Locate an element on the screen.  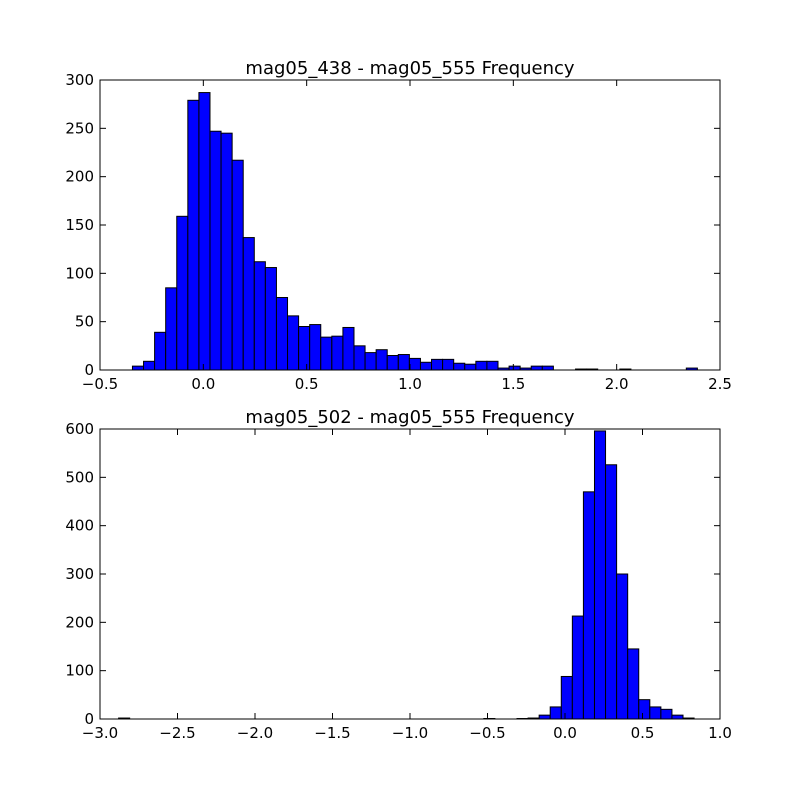
chart-title: mag05_502 - mag05_555 Frequency is located at coordinates (409, 417).